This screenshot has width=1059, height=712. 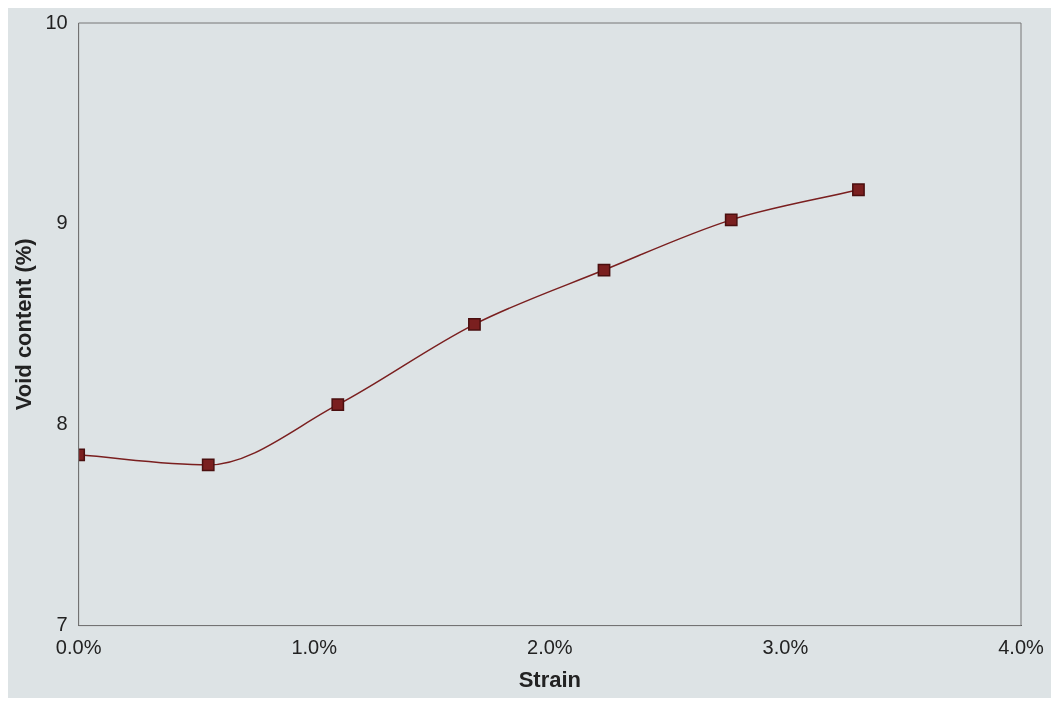 I want to click on x-tick-label: 4.0%, so click(x=1021, y=647).